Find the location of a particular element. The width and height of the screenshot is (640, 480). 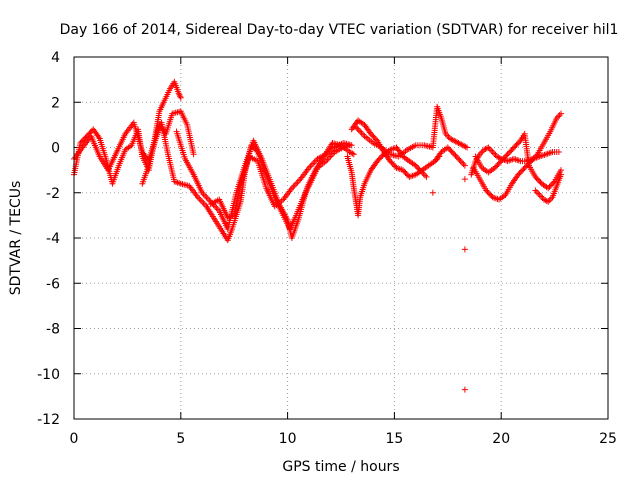

x-tick-label: 15 is located at coordinates (394, 439).